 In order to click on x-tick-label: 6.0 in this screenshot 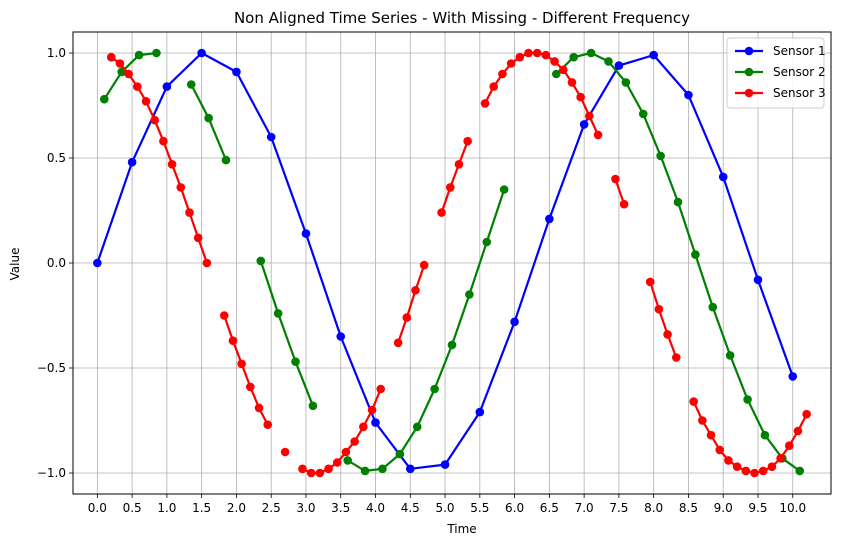, I will do `click(514, 508)`.